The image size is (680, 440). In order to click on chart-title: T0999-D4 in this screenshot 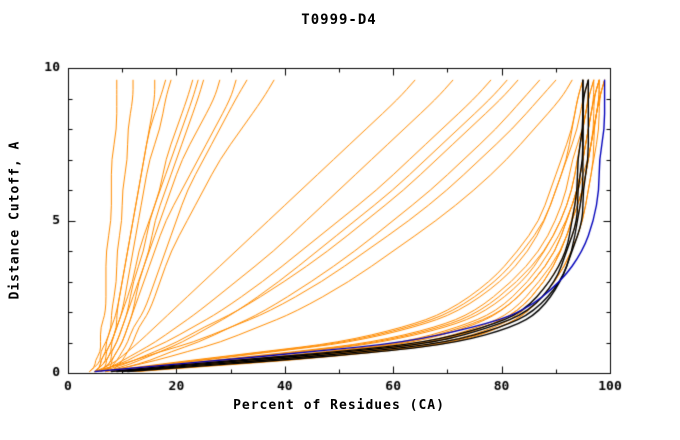, I will do `click(339, 20)`.